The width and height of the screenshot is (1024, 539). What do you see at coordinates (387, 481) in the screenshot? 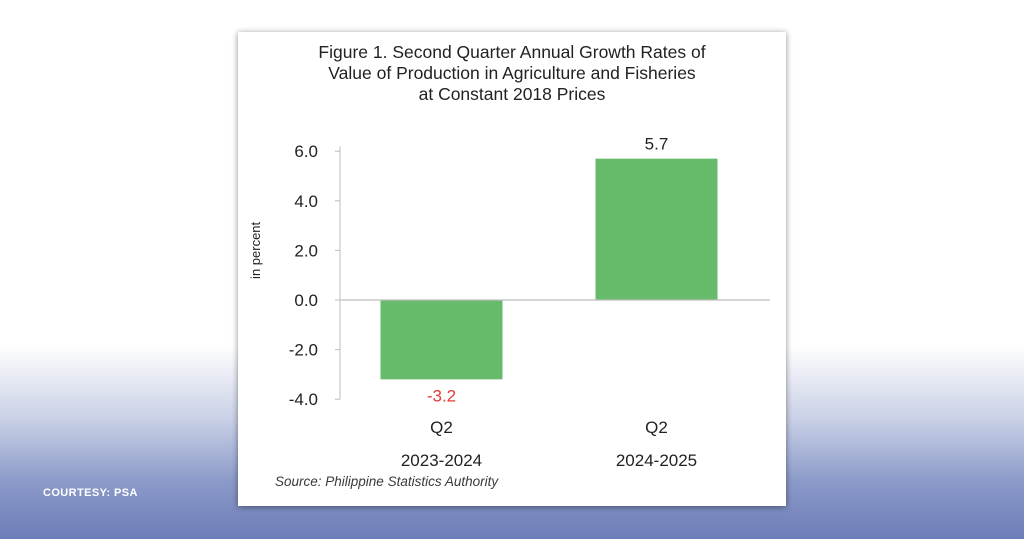
I see `source-note: Source: Philippine Statistics Authority` at bounding box center [387, 481].